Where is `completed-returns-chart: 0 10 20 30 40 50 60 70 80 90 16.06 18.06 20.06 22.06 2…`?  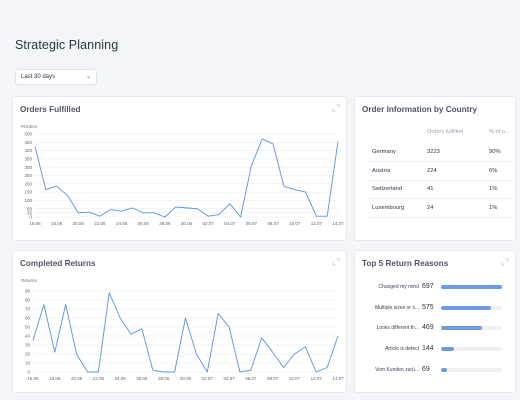 completed-returns-chart: 0 10 20 30 40 50 60 70 80 90 16.06 18.06 20.06 22.06 2… is located at coordinates (184, 335).